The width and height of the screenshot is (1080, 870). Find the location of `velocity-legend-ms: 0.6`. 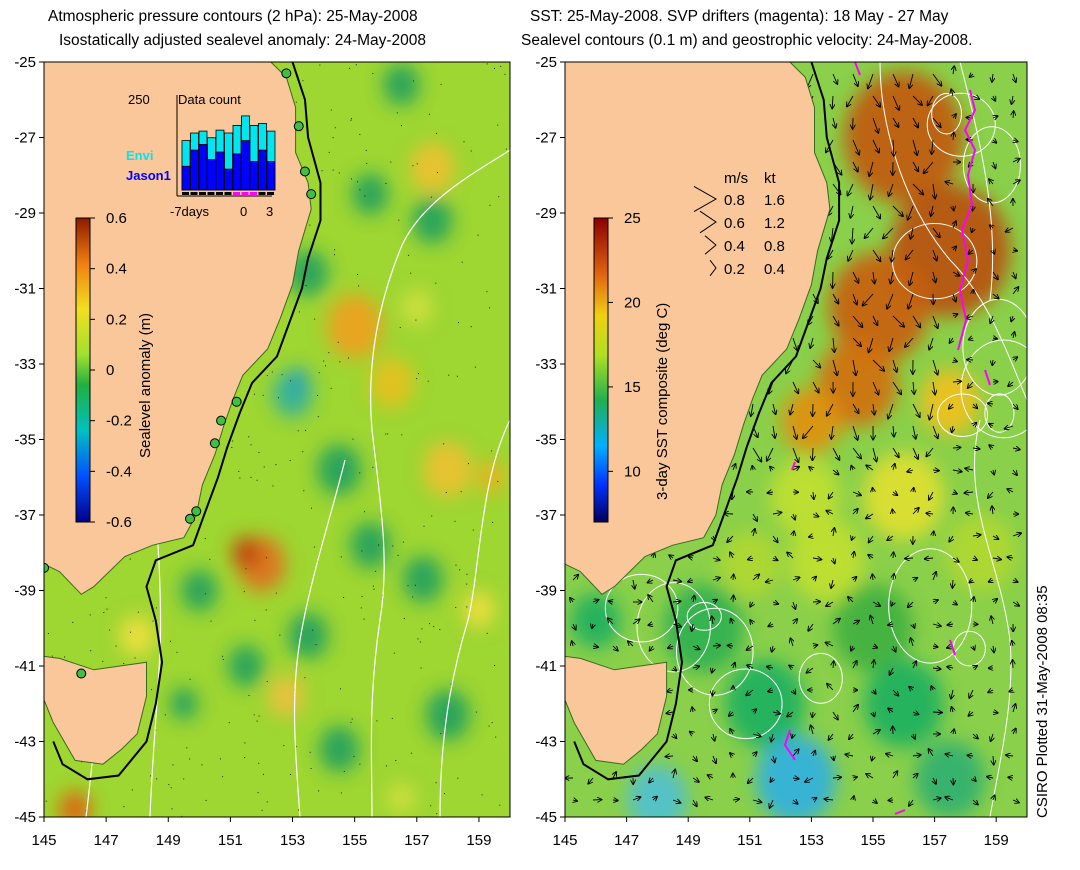

velocity-legend-ms: 0.6 is located at coordinates (734, 223).